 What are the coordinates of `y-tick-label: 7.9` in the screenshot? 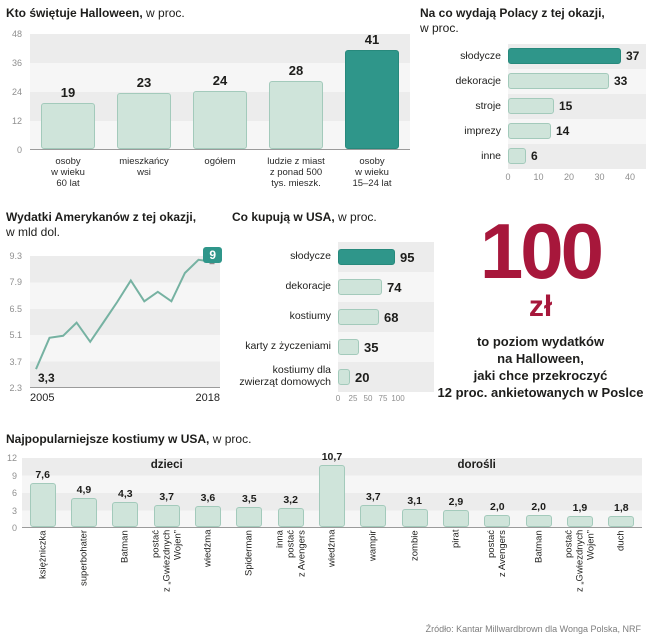 It's located at (15, 282).